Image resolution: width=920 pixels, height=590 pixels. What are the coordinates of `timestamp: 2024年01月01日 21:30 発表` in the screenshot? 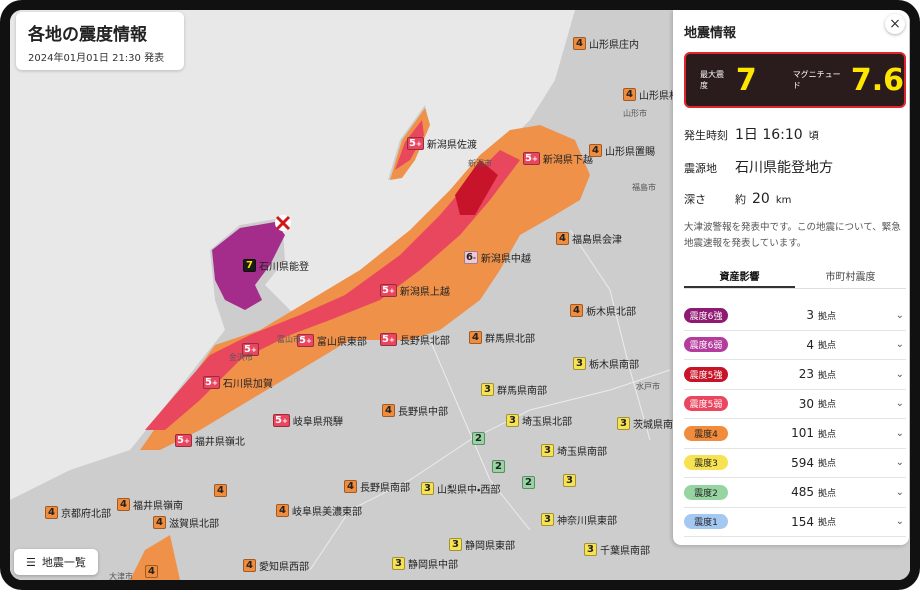 It's located at (96, 58).